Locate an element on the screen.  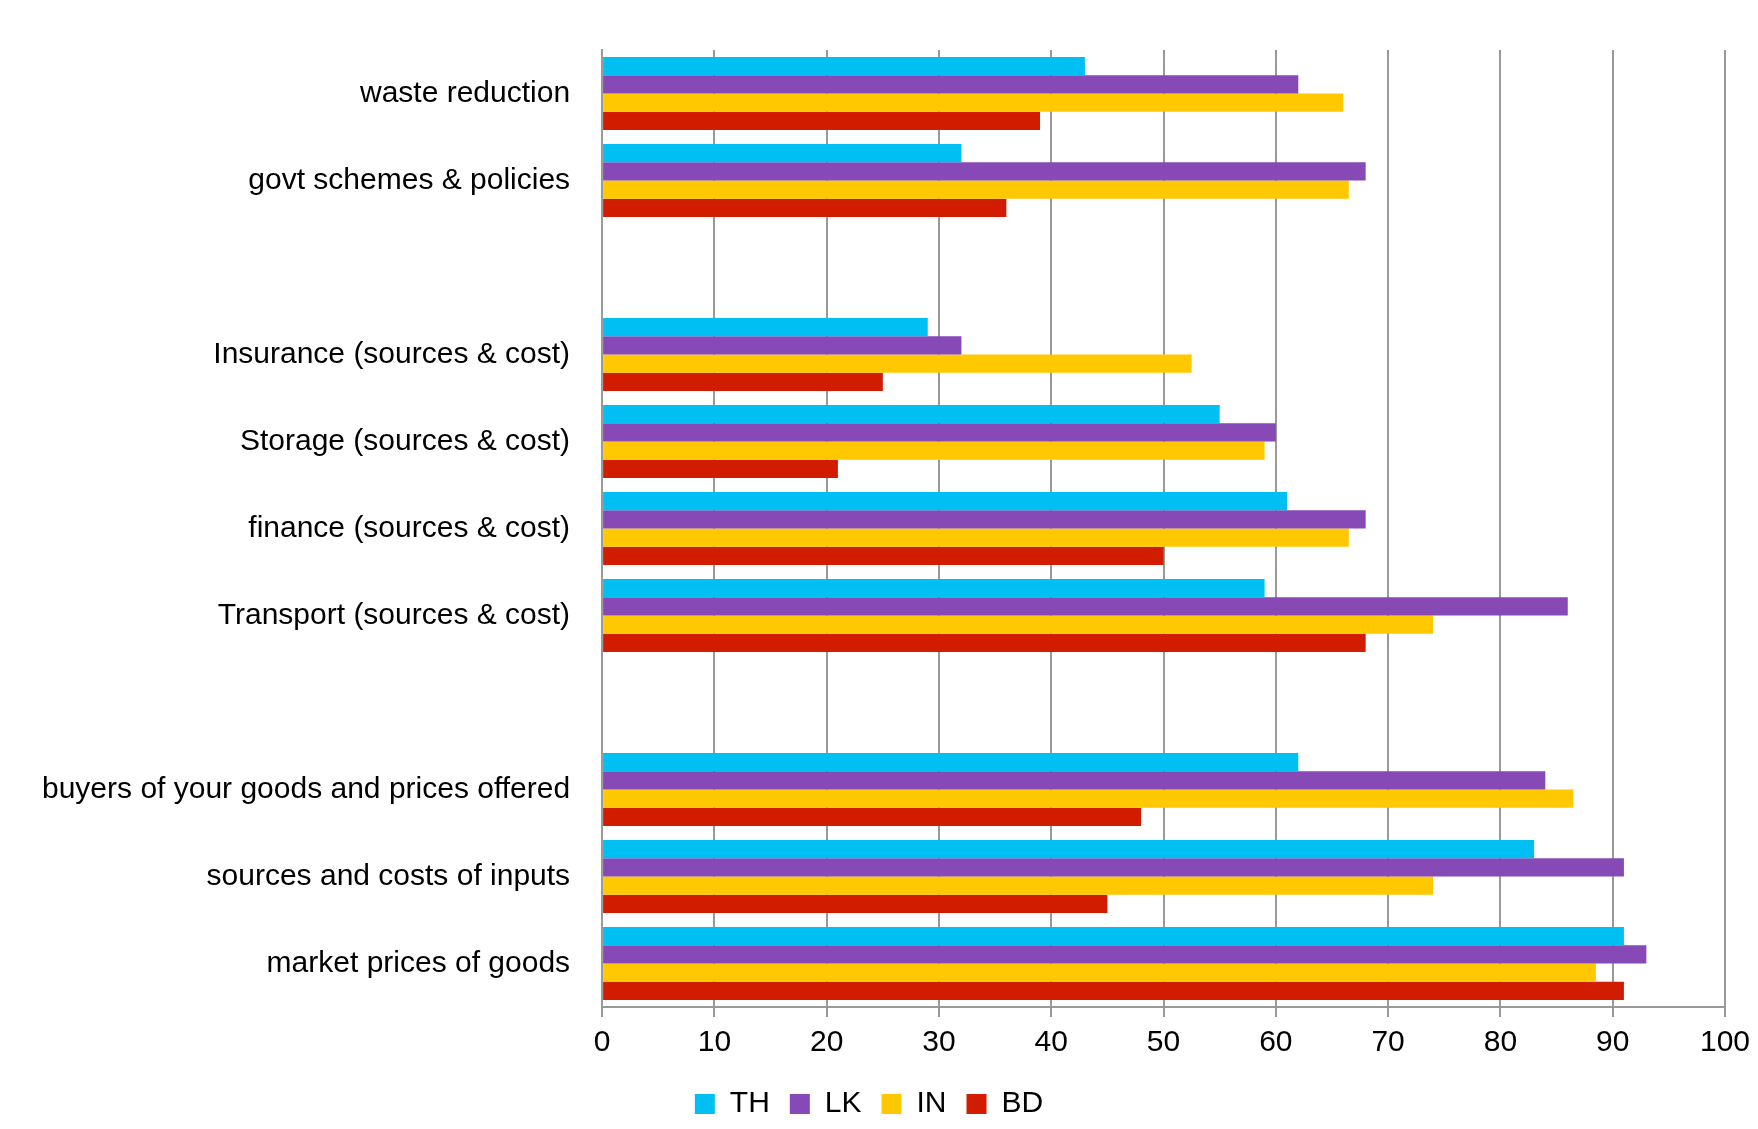
y-tick-label: govt schemes & policies is located at coordinates (409, 178).